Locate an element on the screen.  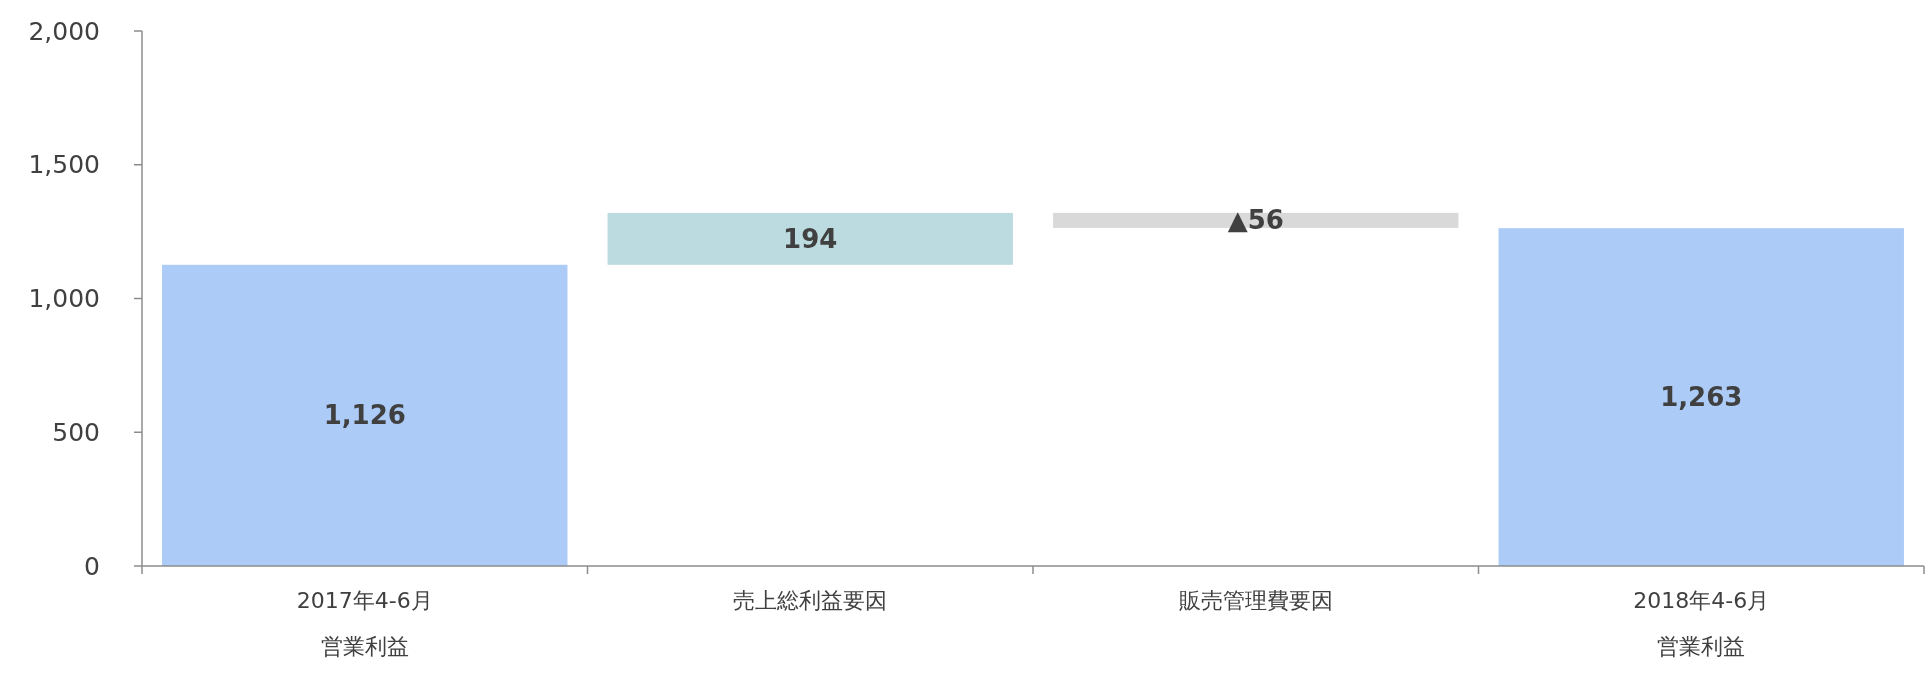
data-label: ▲56 is located at coordinates (1255, 220).